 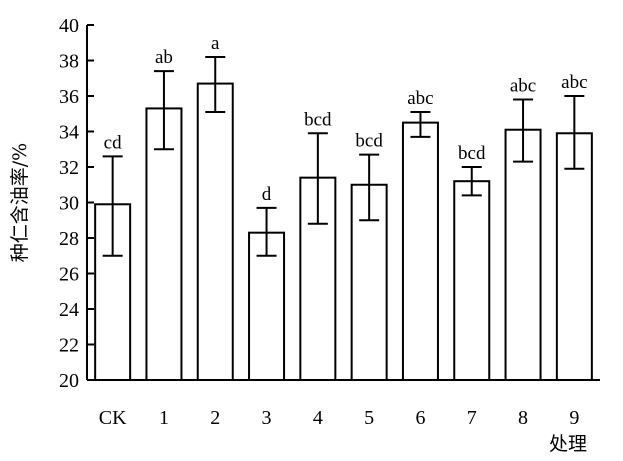 What do you see at coordinates (69, 239) in the screenshot?
I see `y-tick-label: 28` at bounding box center [69, 239].